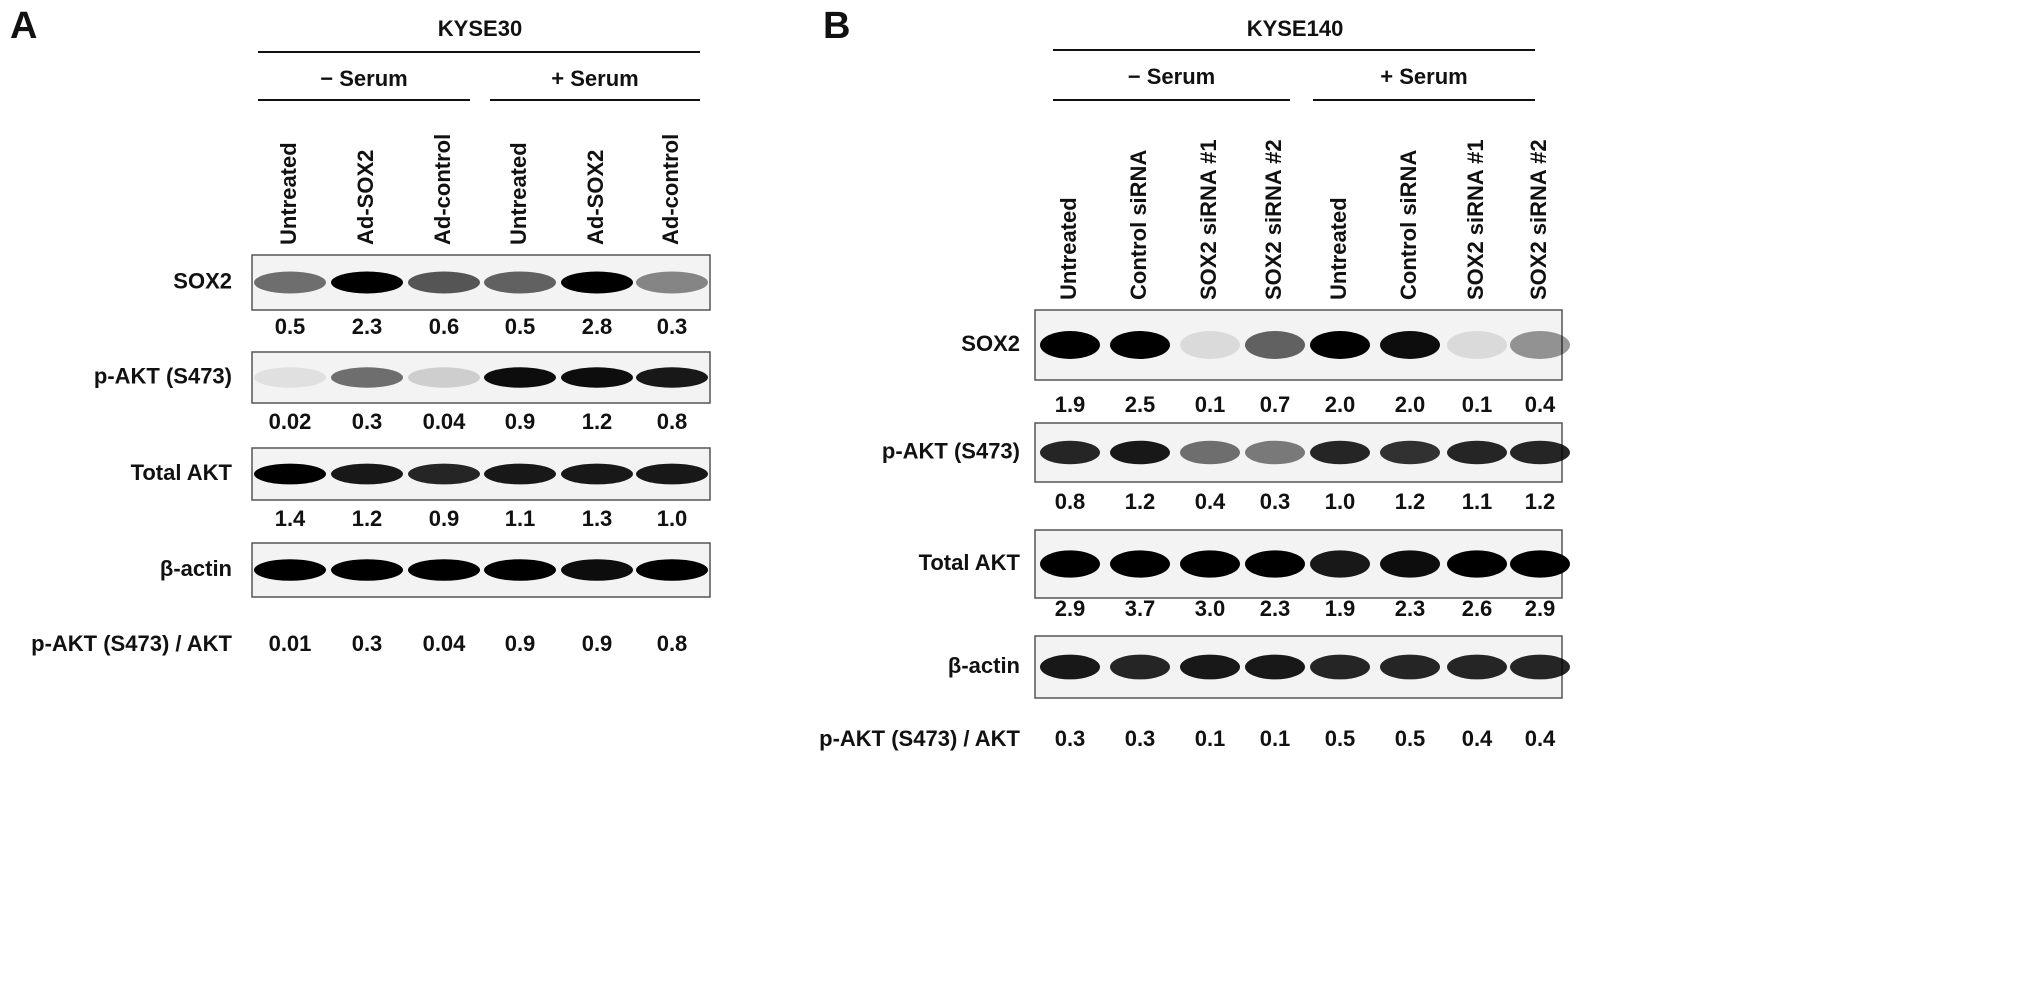 The width and height of the screenshot is (2031, 985). I want to click on band-value: 2.0, so click(1340, 404).